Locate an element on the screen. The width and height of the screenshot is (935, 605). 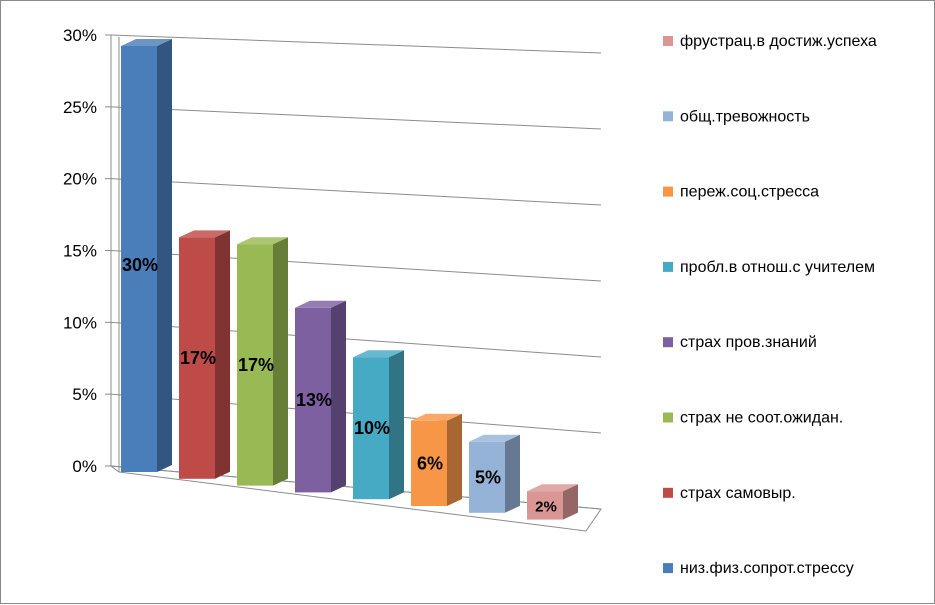
legend-item: пробл.в отнош.с учителем is located at coordinates (769, 267).